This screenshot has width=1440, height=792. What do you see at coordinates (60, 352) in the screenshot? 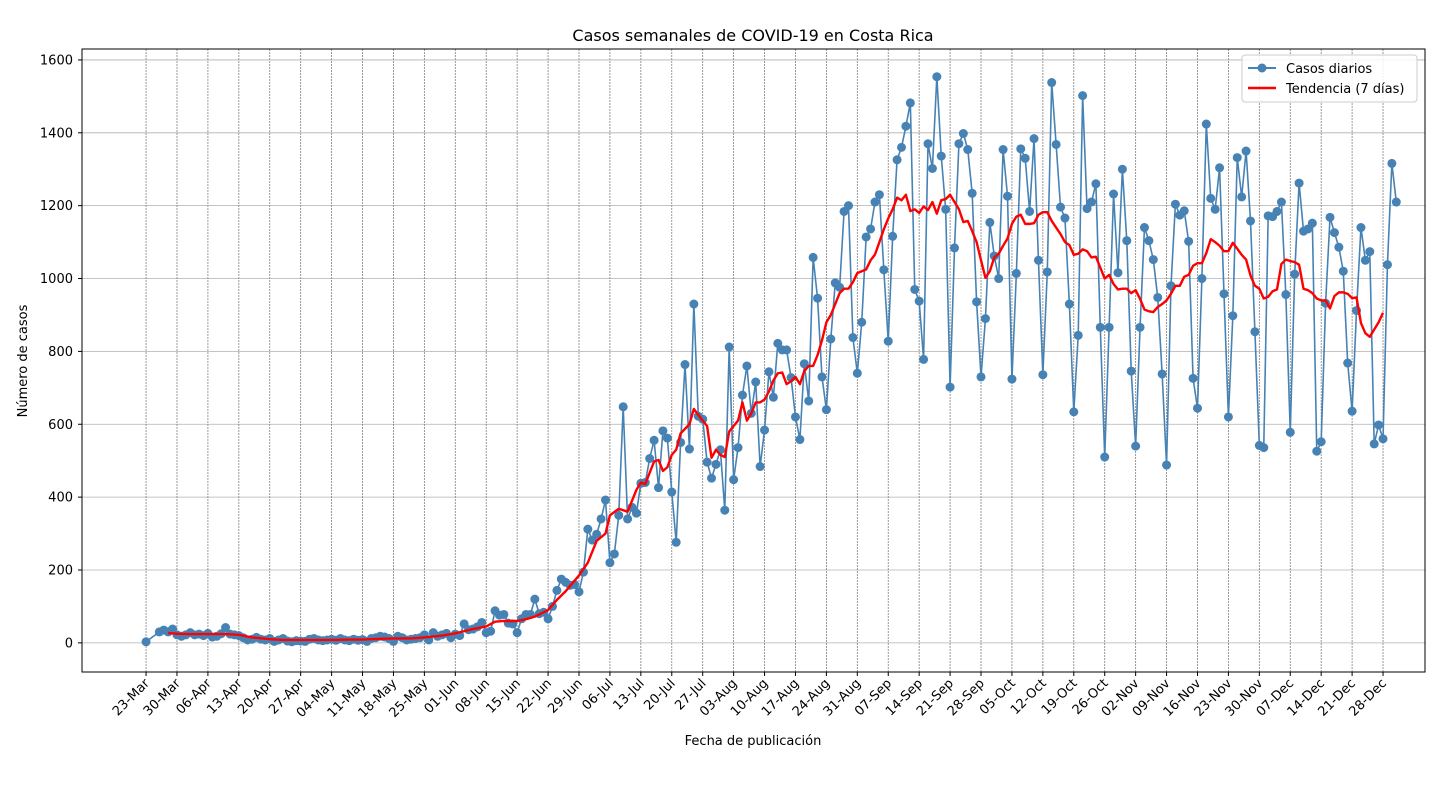
I see `y-tick-label: 800` at bounding box center [60, 352].